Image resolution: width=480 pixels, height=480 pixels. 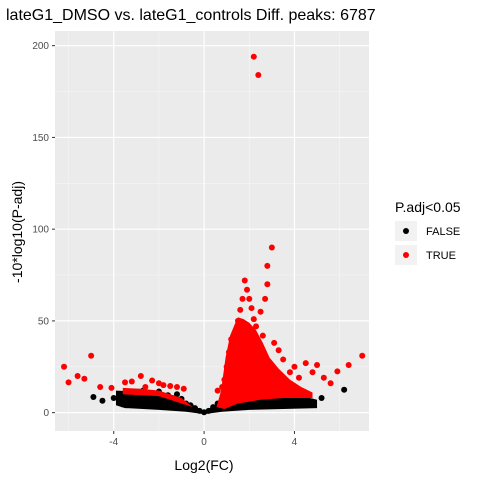 I want to click on y-tick-label: 50, so click(x=44, y=321).